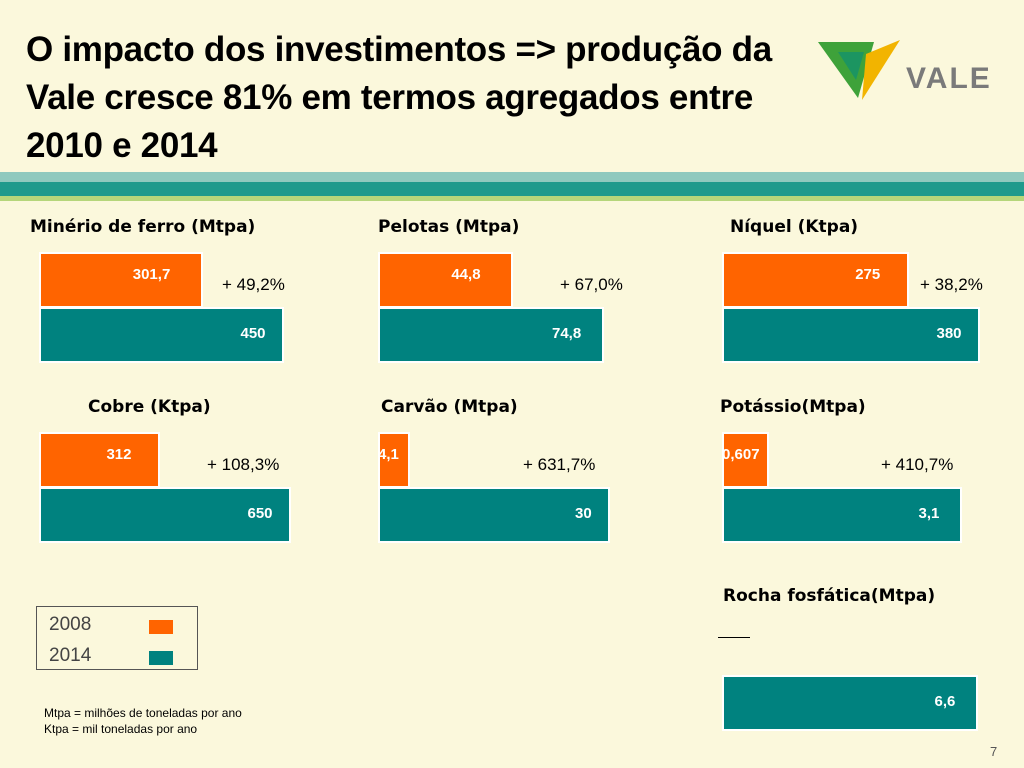 This screenshot has height=768, width=1024. I want to click on value-label-2014: 3,1, so click(929, 513).